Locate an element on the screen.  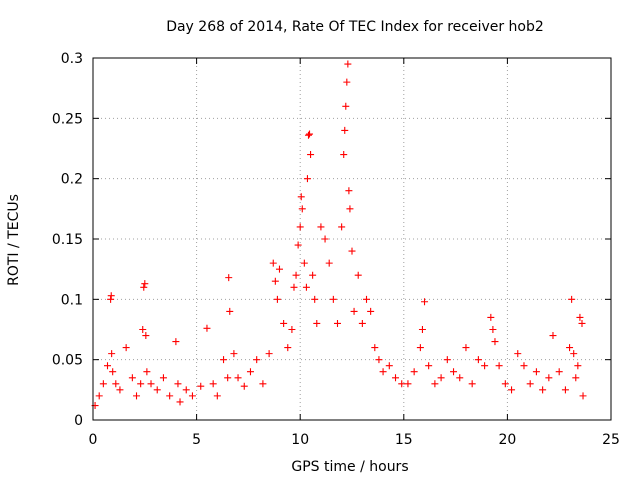
x-tick-label: 25 is located at coordinates (611, 440).